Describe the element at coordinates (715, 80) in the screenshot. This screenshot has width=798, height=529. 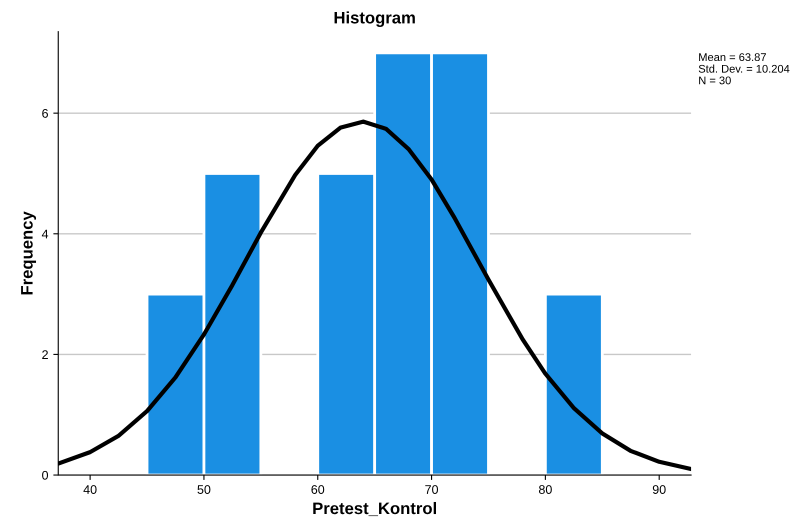
I see `text: N = 30` at that location.